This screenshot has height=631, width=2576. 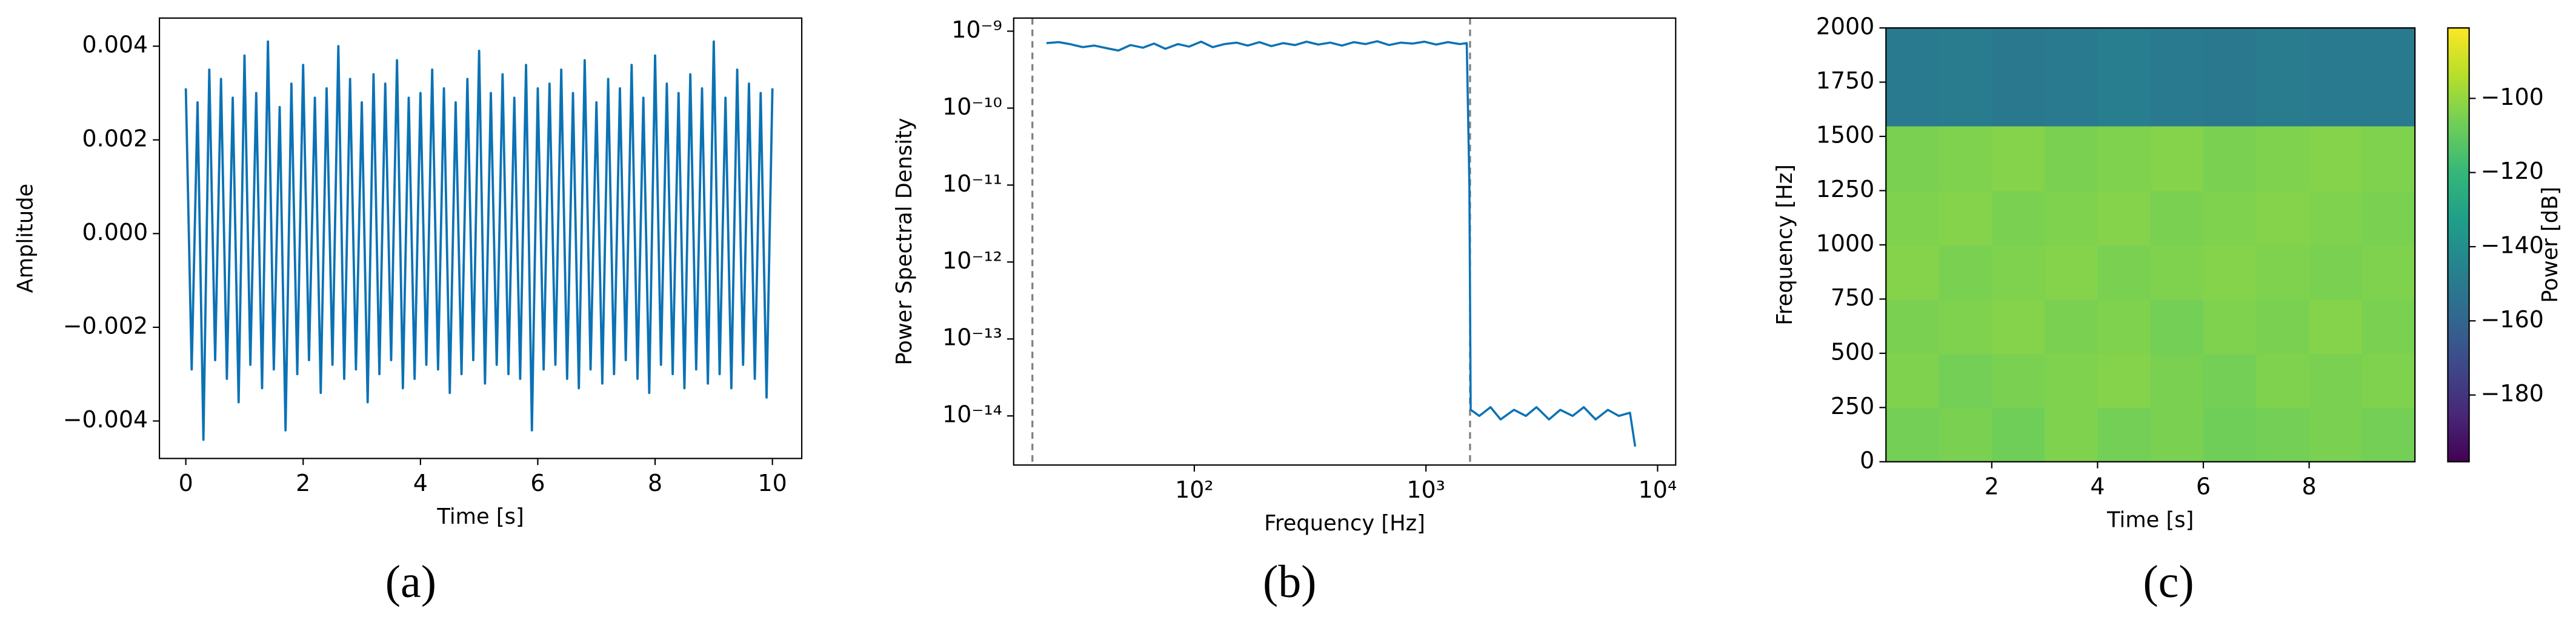 I want to click on y-tick-label: 10⁻¹³, so click(x=972, y=337).